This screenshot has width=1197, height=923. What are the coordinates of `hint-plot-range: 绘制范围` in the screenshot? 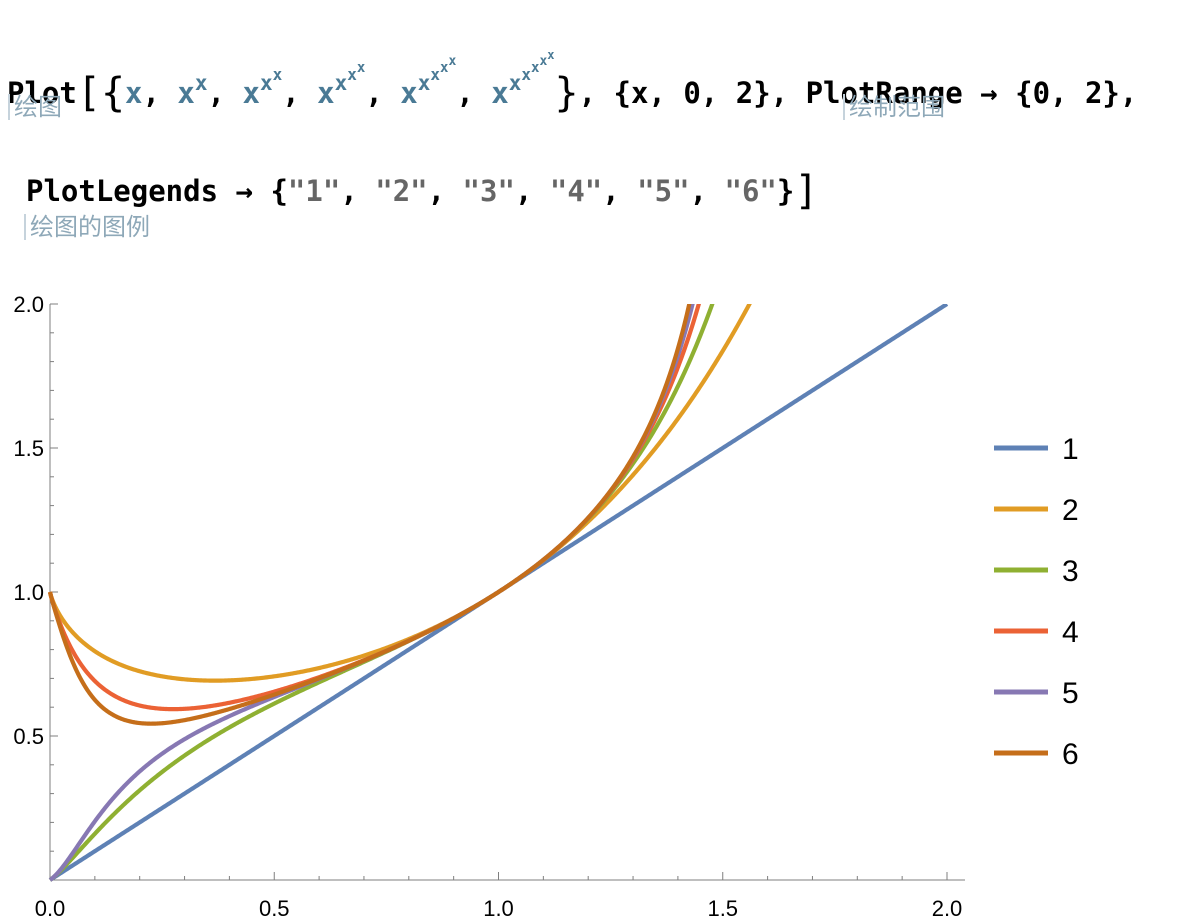 It's located at (894, 107).